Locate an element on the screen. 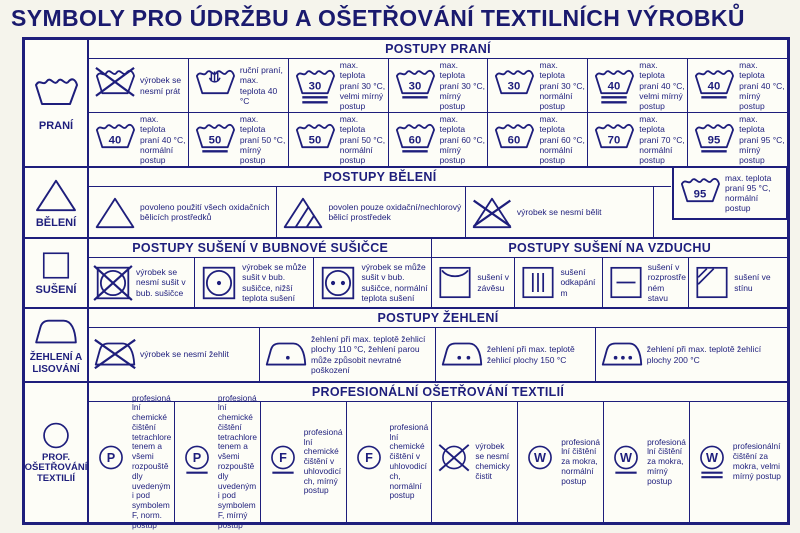  drip-dry-icon is located at coordinates (538, 282).